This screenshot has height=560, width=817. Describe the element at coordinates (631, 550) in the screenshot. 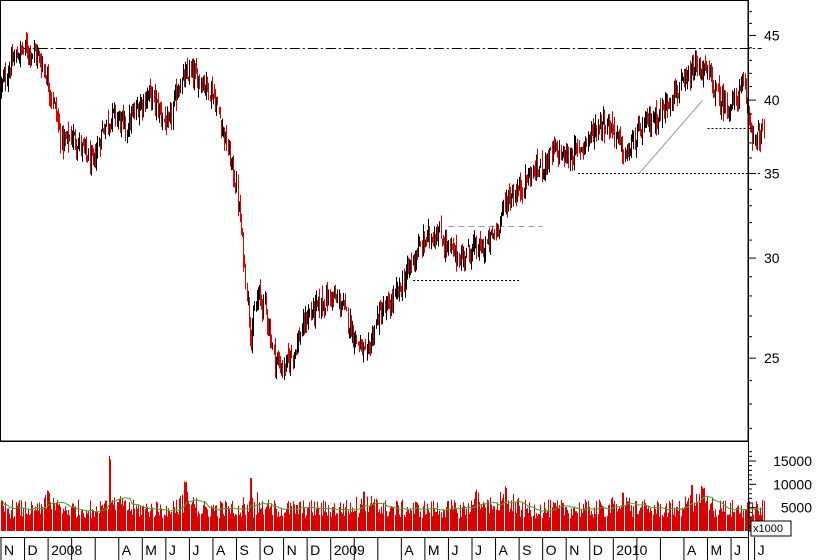

I see `month-label: 2010` at that location.